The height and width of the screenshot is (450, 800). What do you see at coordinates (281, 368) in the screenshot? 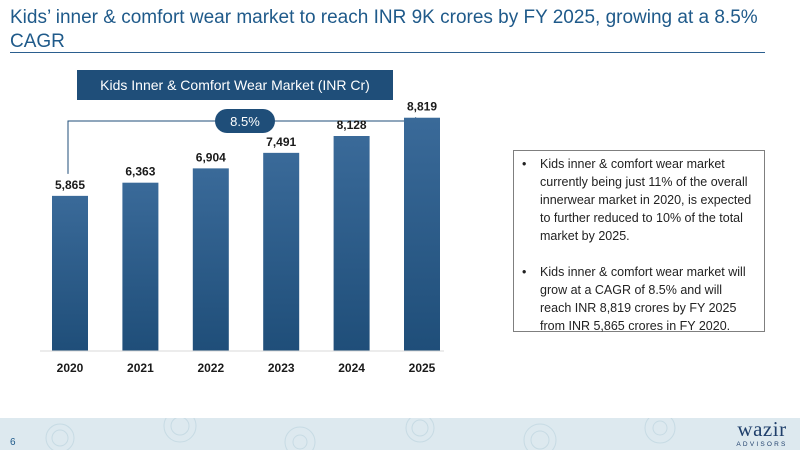
I see `x-tick-label: 2023` at bounding box center [281, 368].